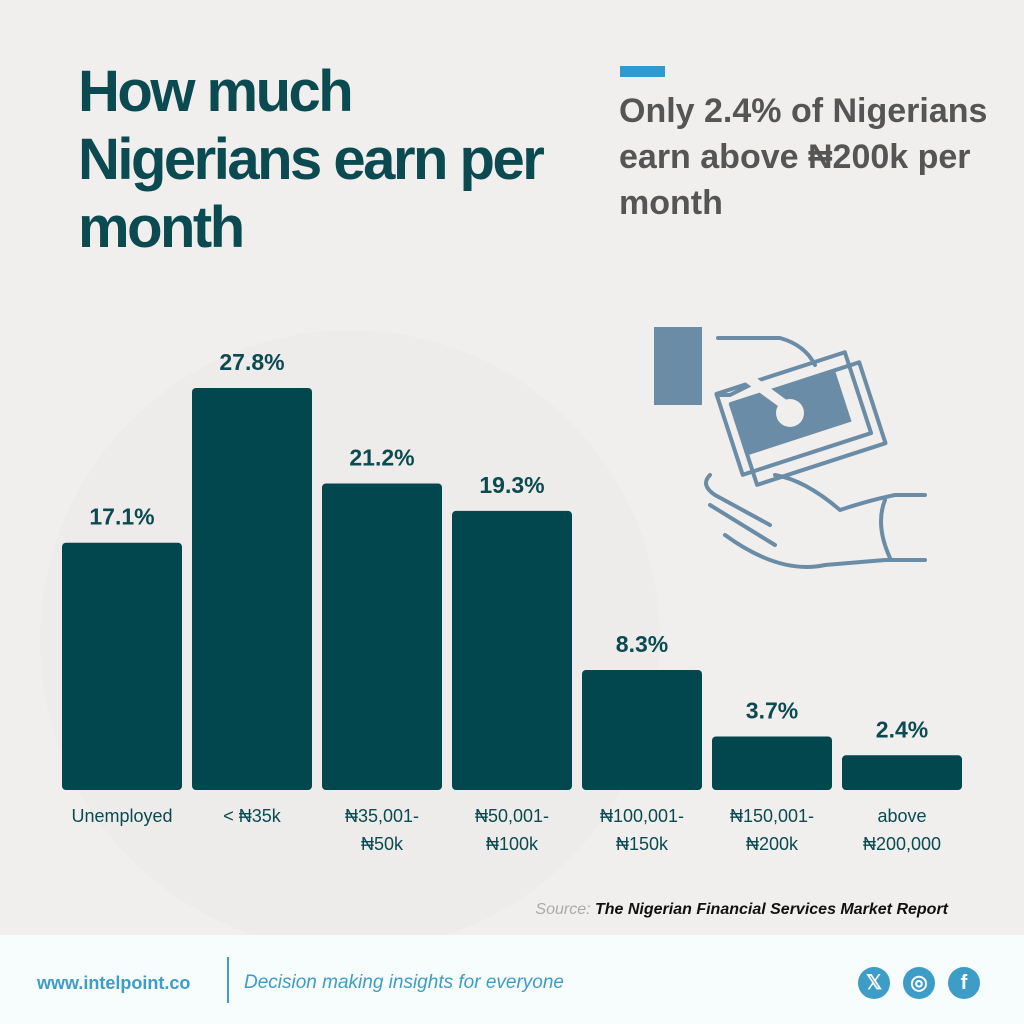  I want to click on category-label: ₦100k, so click(512, 844).